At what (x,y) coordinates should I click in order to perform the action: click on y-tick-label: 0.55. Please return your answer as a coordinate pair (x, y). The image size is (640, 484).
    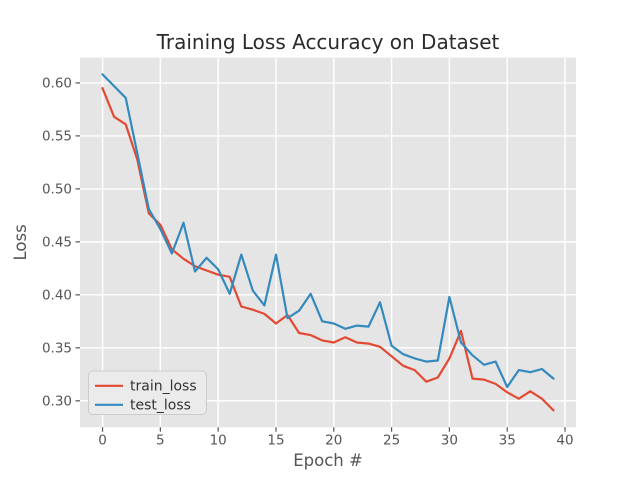
    Looking at the image, I should click on (57, 136).